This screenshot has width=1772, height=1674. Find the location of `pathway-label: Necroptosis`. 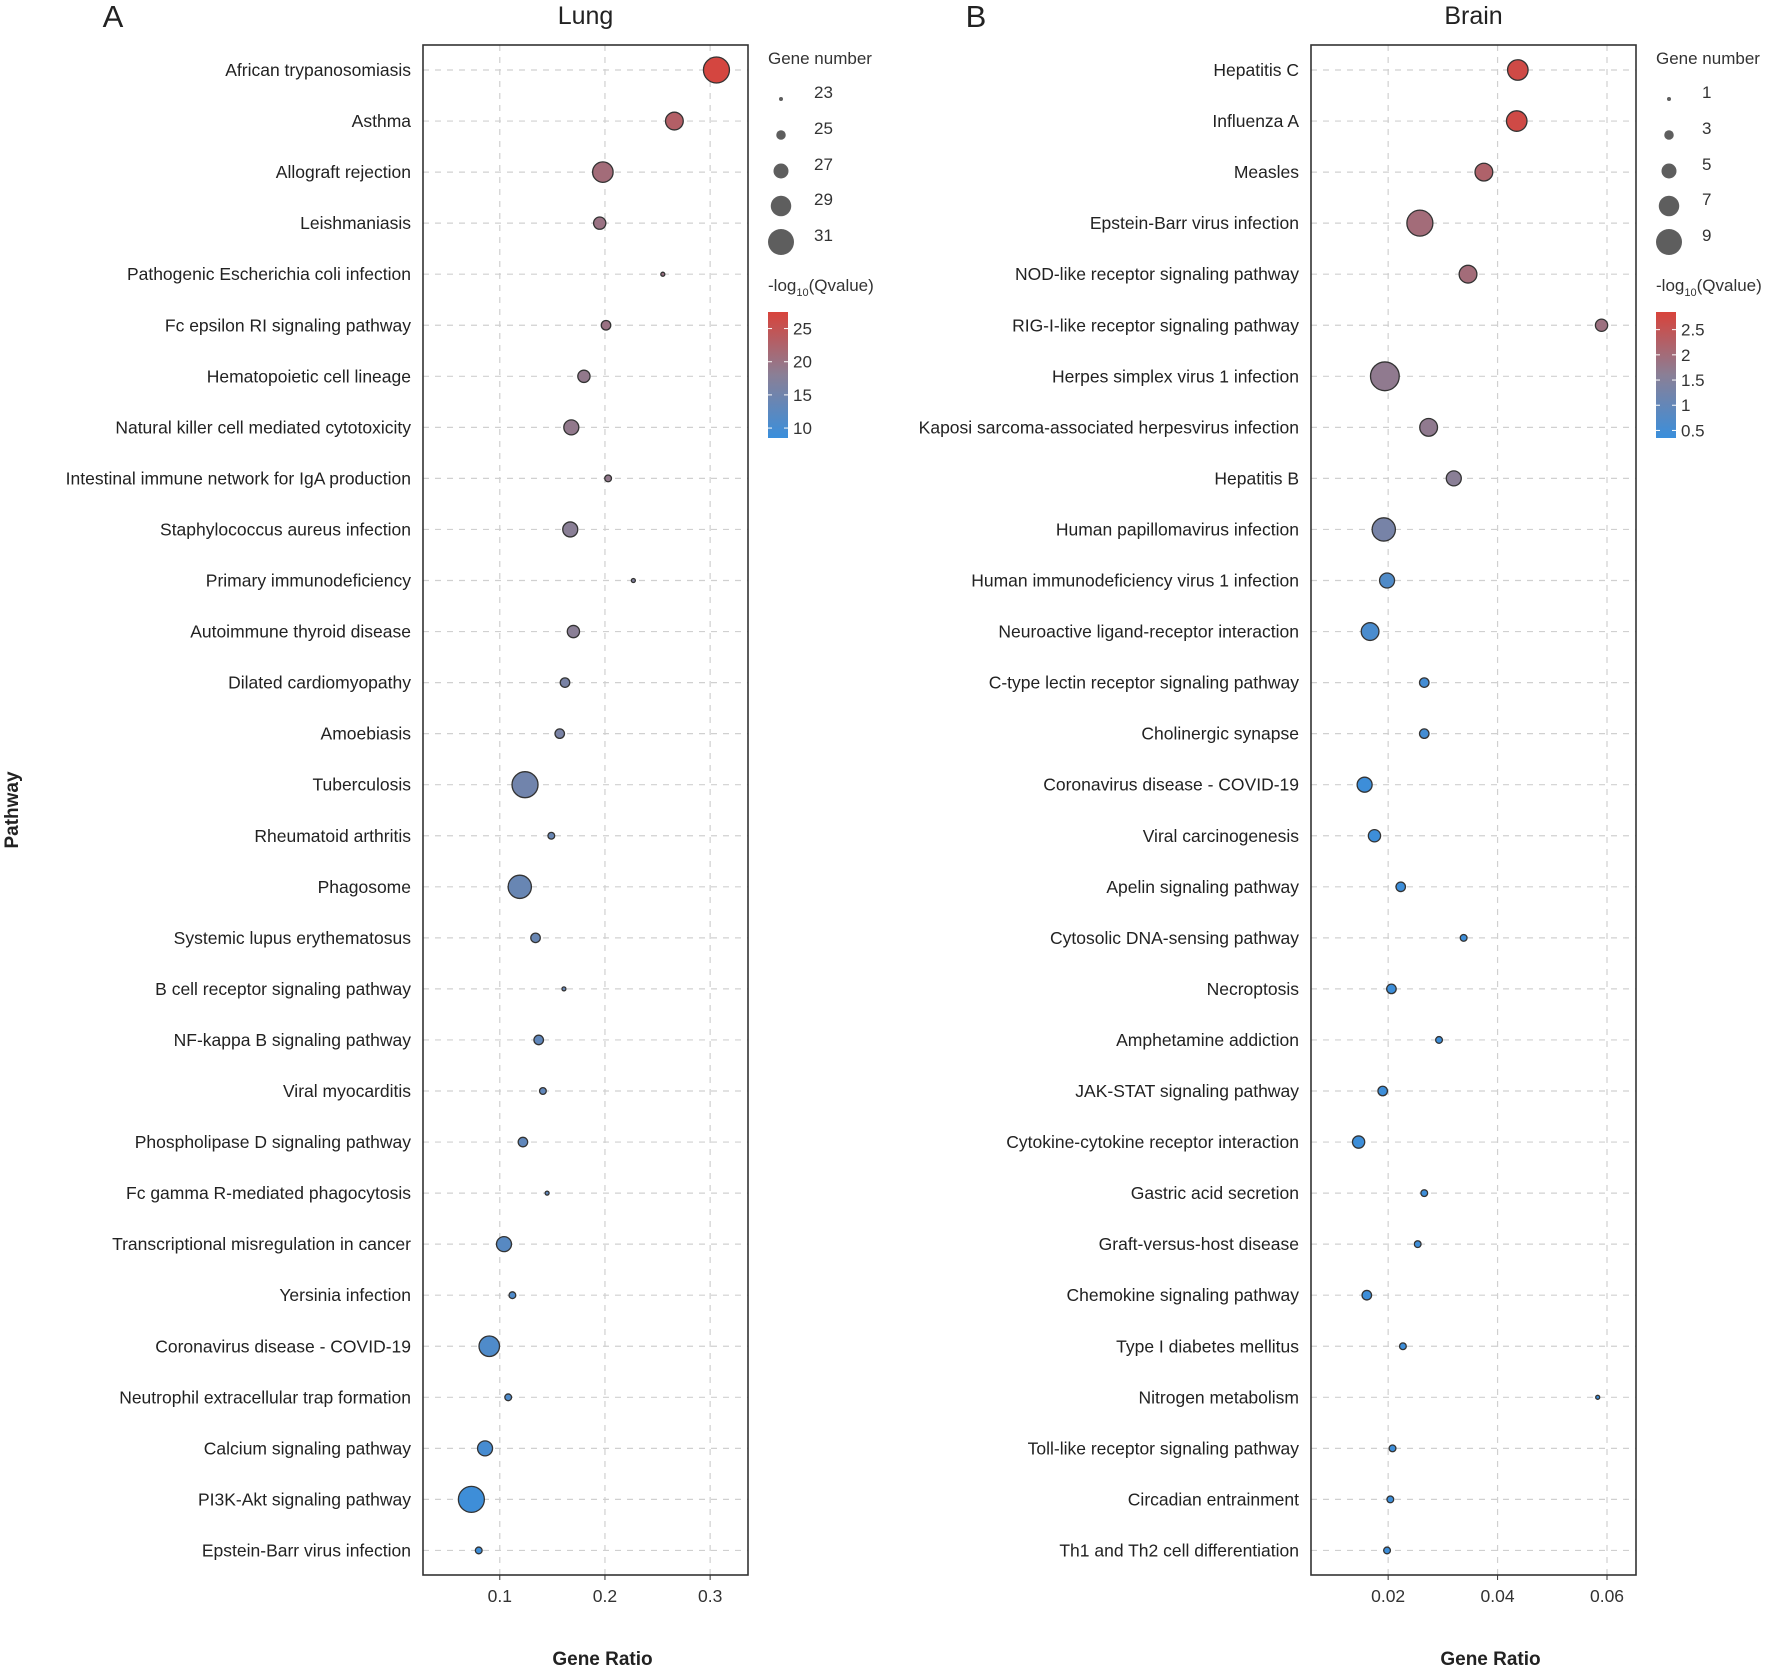

pathway-label: Necroptosis is located at coordinates (1253, 989).